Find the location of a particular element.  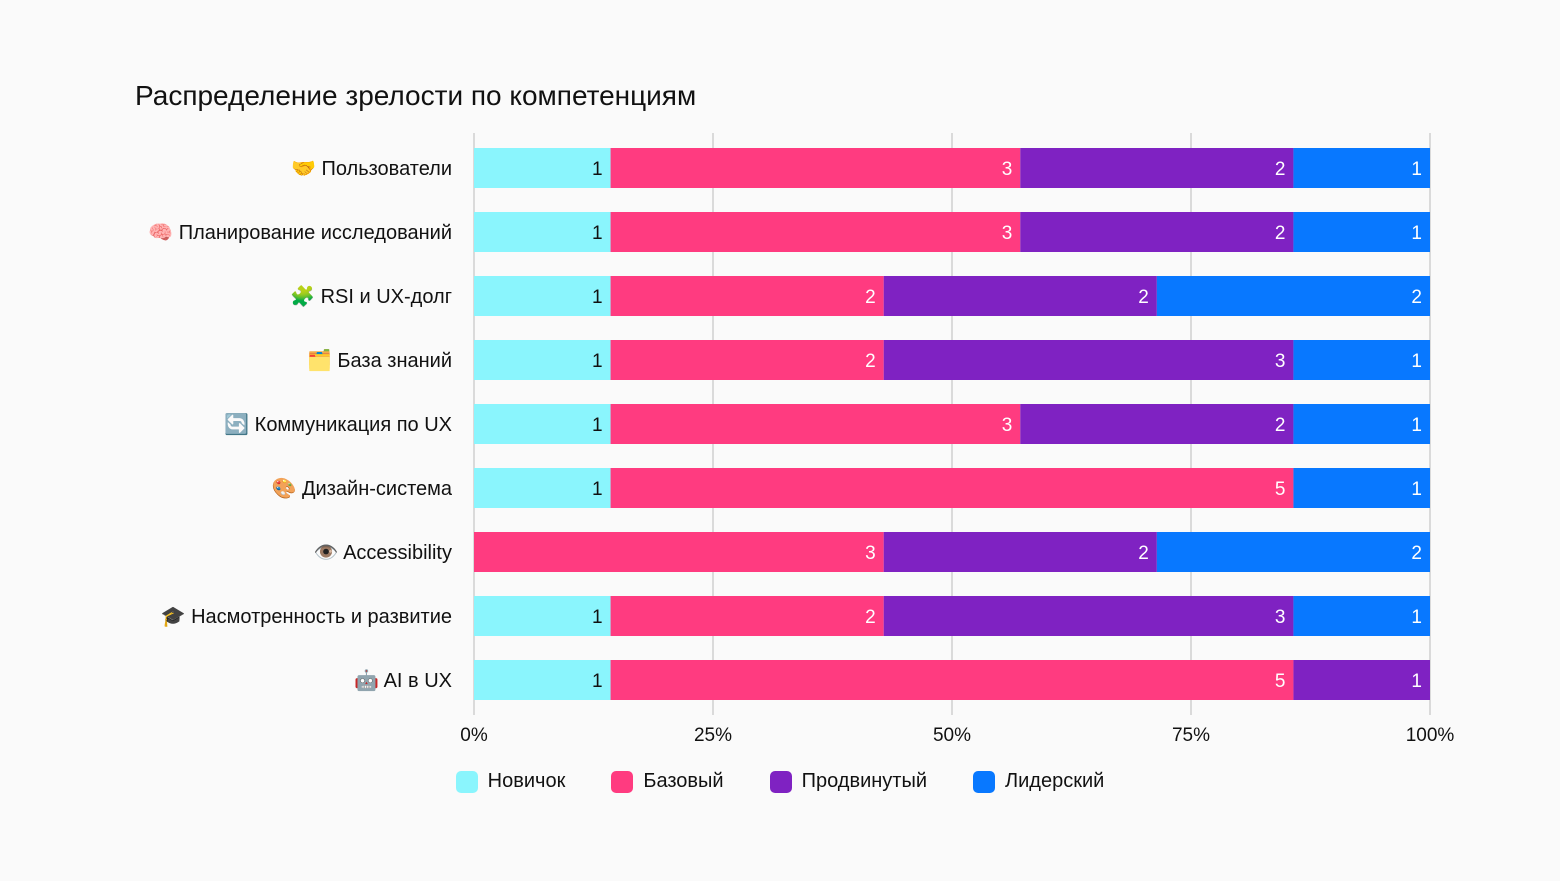

legend: Новичок Базовый Продвинутый Лидерский is located at coordinates (780, 781).